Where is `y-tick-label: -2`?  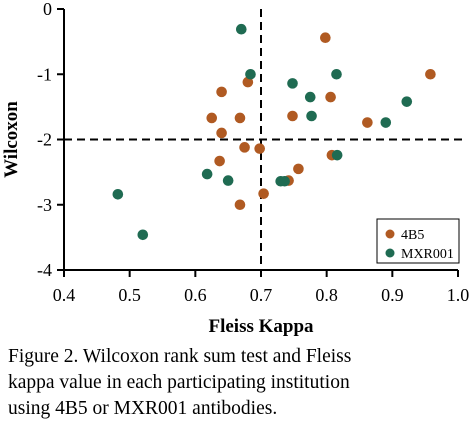
y-tick-label: -2 is located at coordinates (44, 140).